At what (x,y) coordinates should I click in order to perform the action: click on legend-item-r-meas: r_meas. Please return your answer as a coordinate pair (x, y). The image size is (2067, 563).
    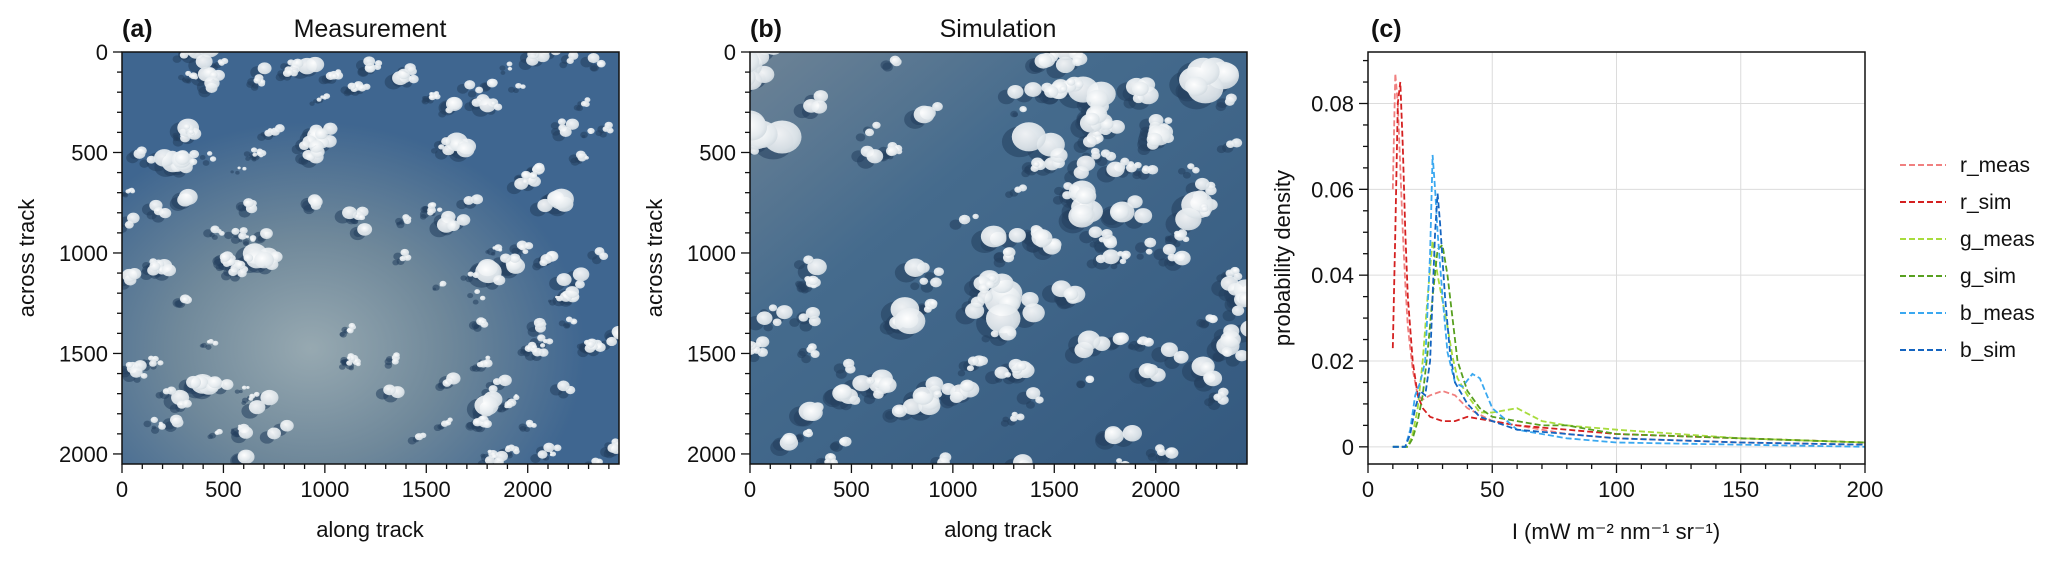
    Looking at the image, I should click on (1965, 165).